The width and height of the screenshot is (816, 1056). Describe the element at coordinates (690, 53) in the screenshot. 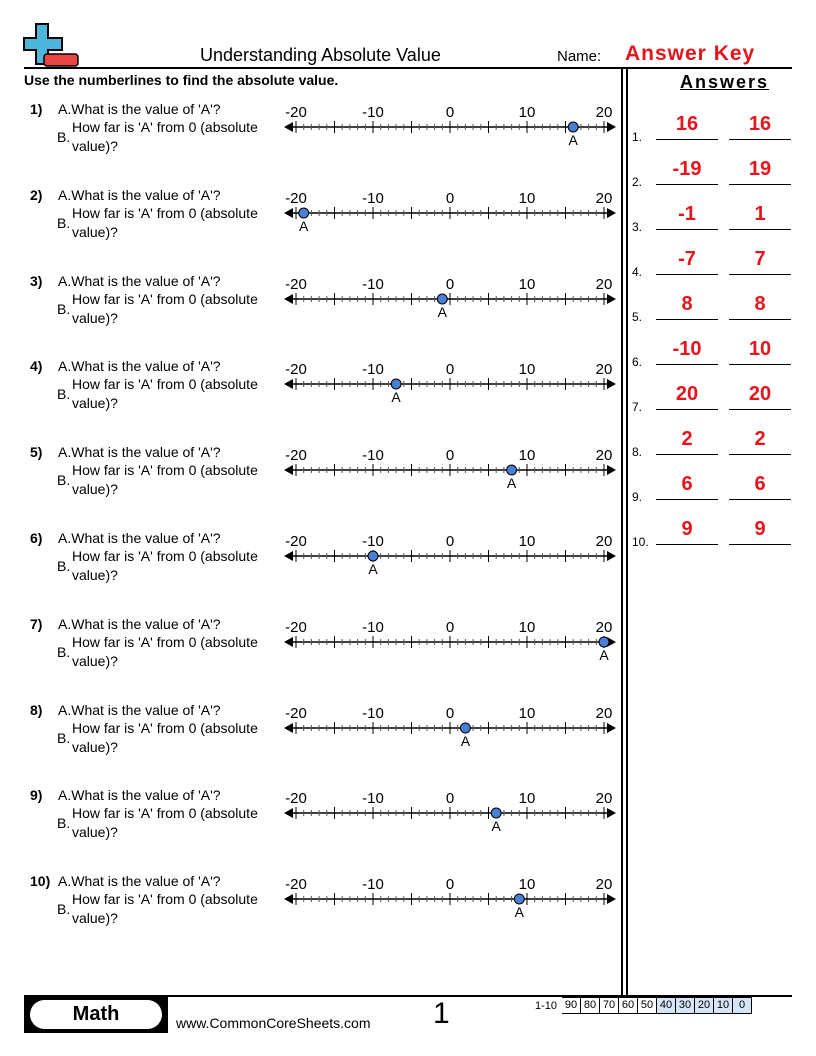

I see `name-value: Answer Key` at that location.